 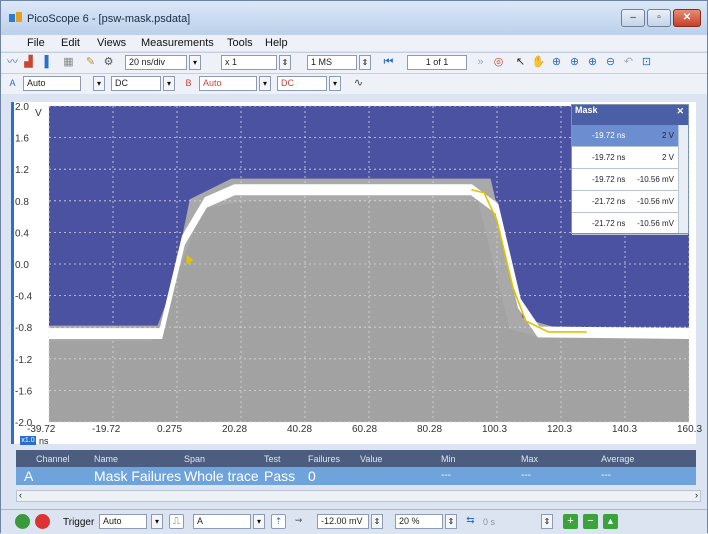 What do you see at coordinates (335, 83) in the screenshot?
I see `channel-b-coupling-dropdown-icon: ▾` at bounding box center [335, 83].